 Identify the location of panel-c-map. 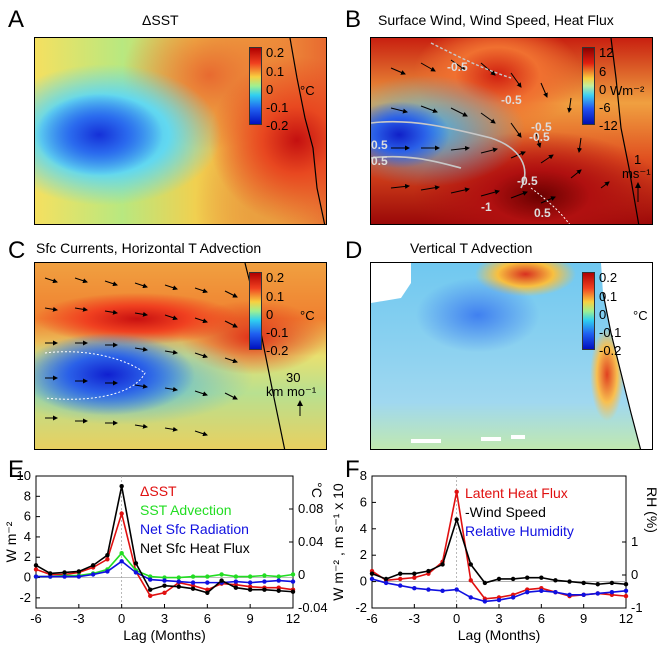
(180, 356).